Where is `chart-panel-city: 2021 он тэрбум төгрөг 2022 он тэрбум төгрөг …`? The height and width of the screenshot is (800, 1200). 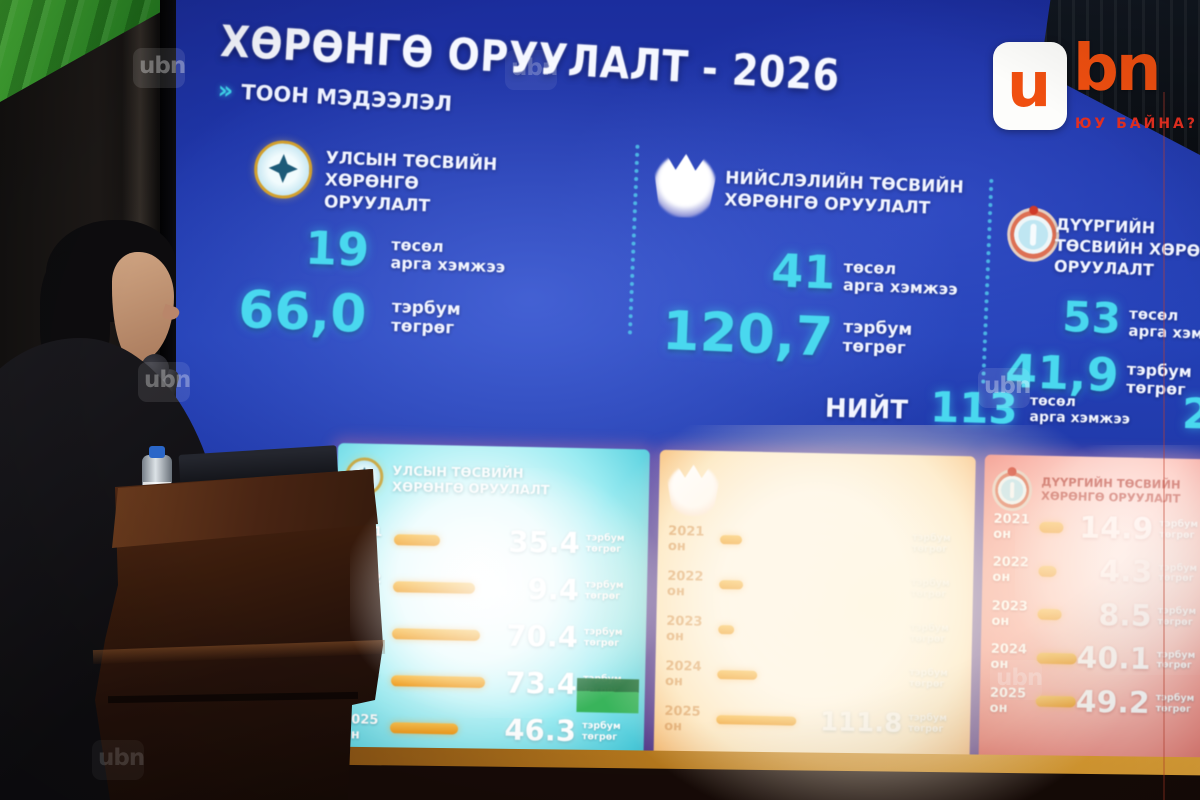
chart-panel-city: 2021 он тэрбум төгрөг 2022 он тэрбум төгрөг … is located at coordinates (814, 610).